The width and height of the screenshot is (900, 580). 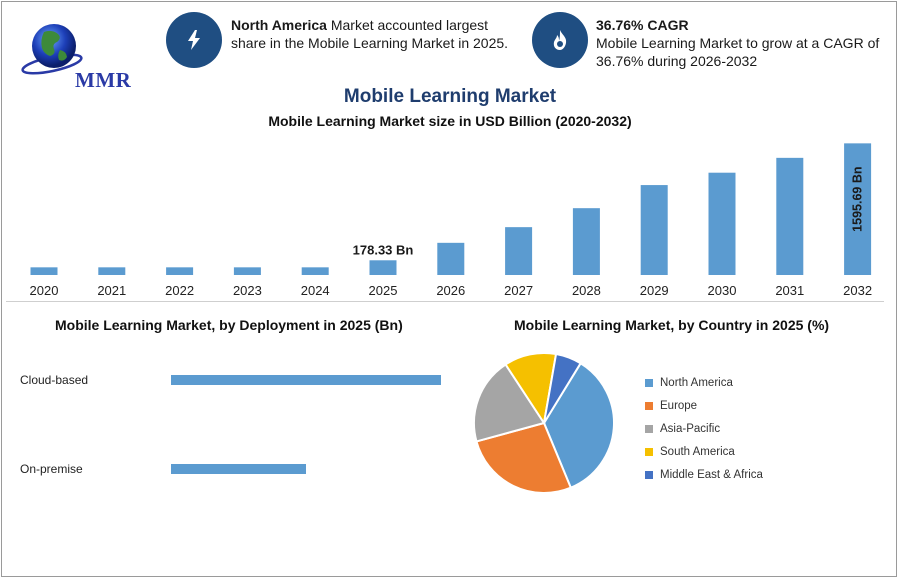 I want to click on bar-2032, so click(x=858, y=209).